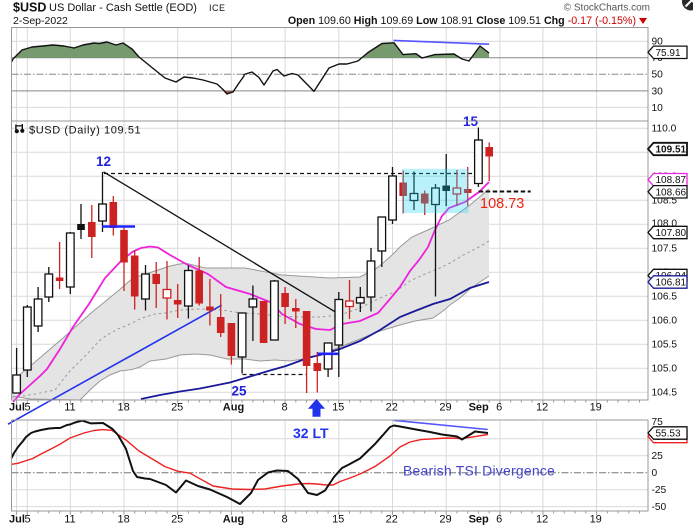 Image resolution: width=693 pixels, height=531 pixels. What do you see at coordinates (671, 180) in the screenshot?
I see `svg-text: 108.87` at bounding box center [671, 180].